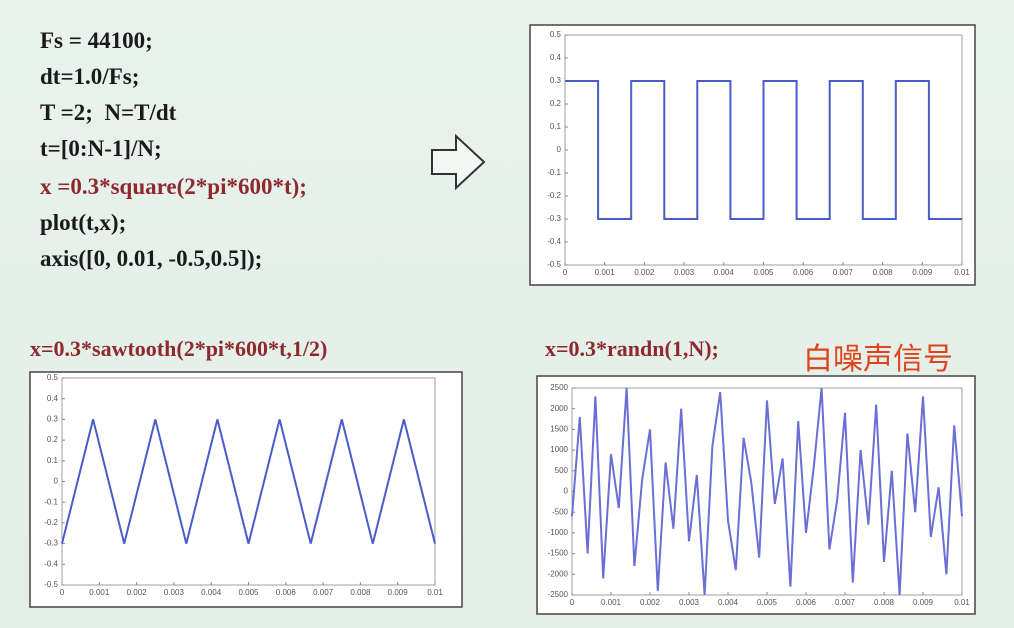 The height and width of the screenshot is (628, 1014). I want to click on y-tick-label: 1000, so click(559, 449).